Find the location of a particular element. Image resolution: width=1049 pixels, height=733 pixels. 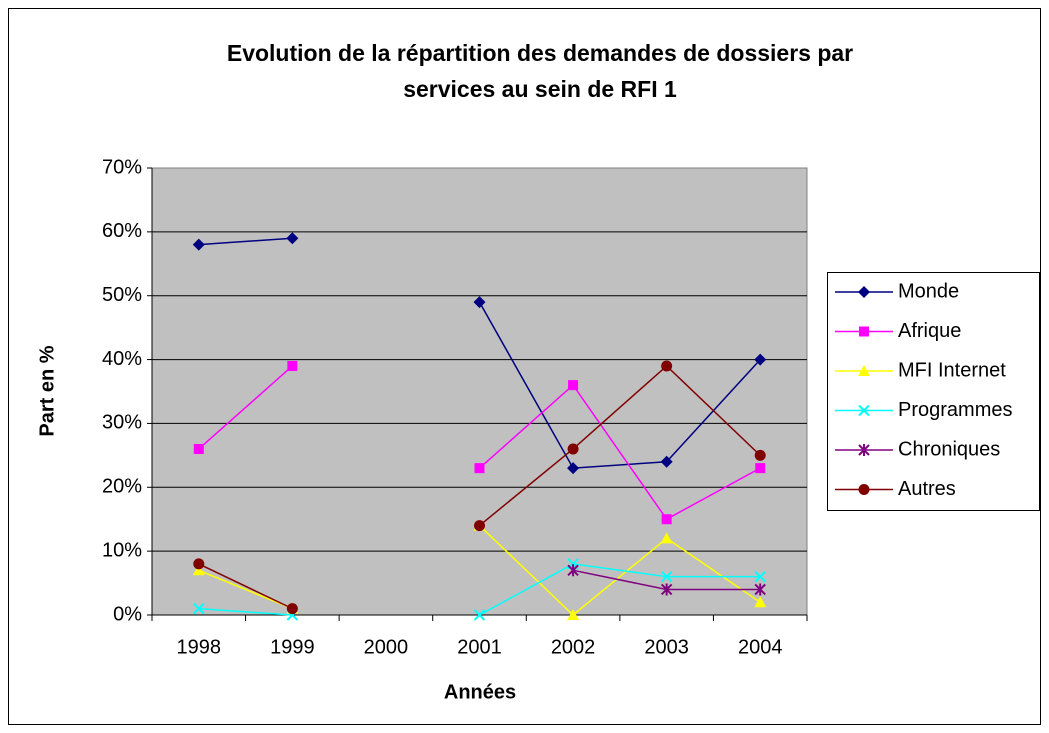

x-tick-label: 2002 is located at coordinates (573, 647).